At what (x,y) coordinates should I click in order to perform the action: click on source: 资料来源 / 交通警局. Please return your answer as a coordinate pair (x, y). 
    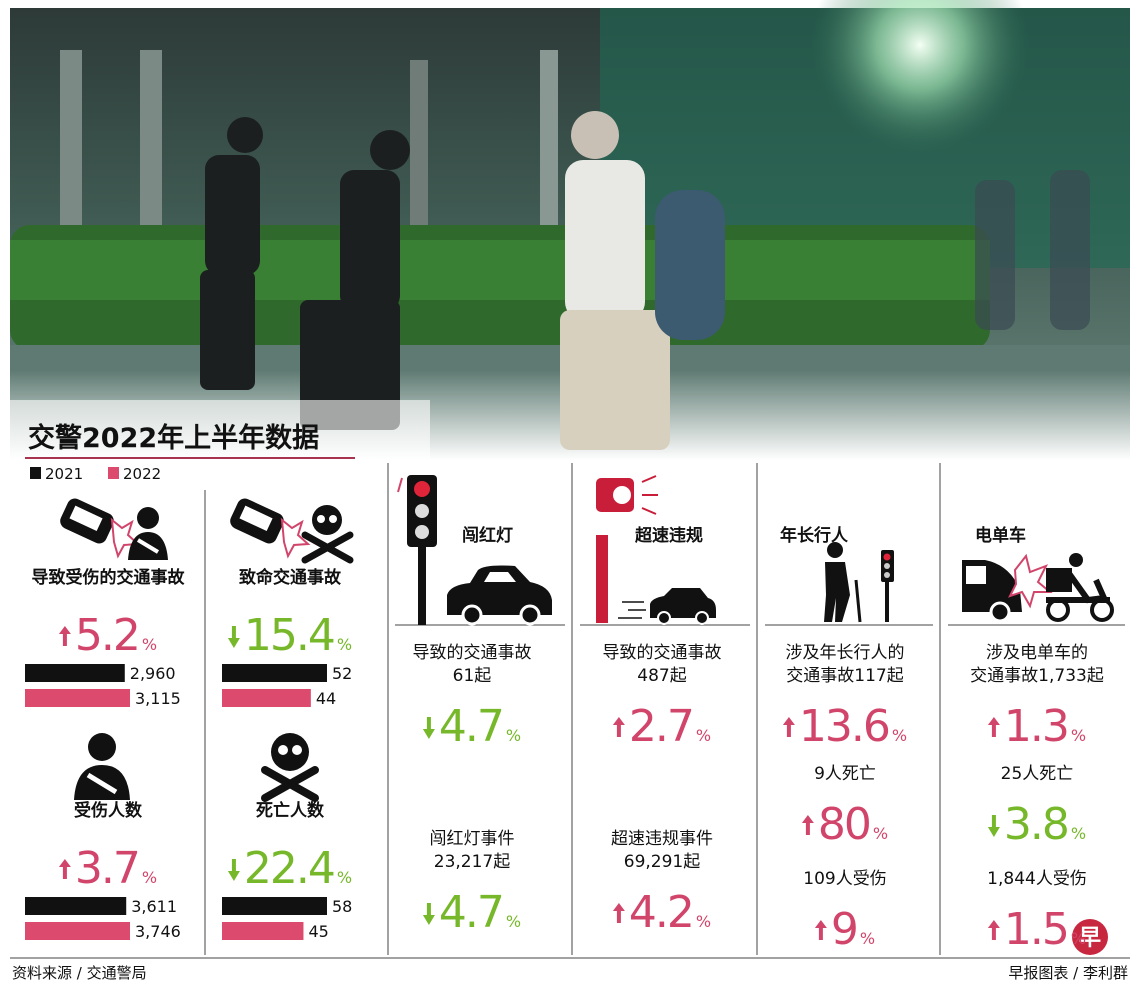
    Looking at the image, I should click on (79, 973).